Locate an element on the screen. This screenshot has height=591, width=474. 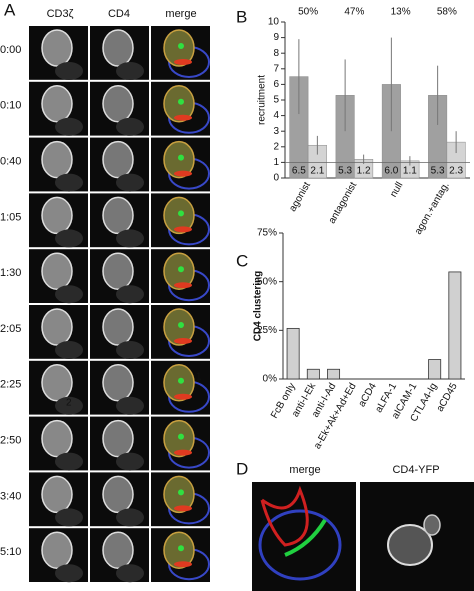
marker-label: 2 is located at coordinates (69, 402).